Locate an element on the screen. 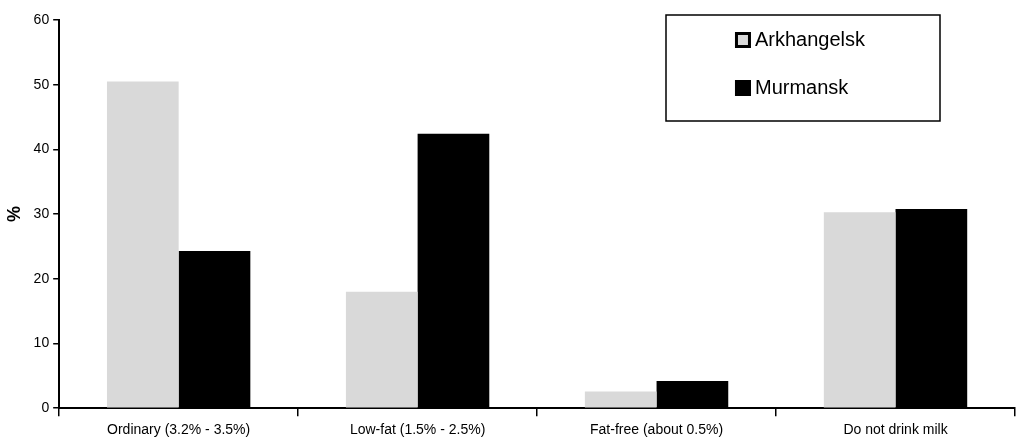 The width and height of the screenshot is (1030, 445). legend-label: Murmansk is located at coordinates (802, 86).